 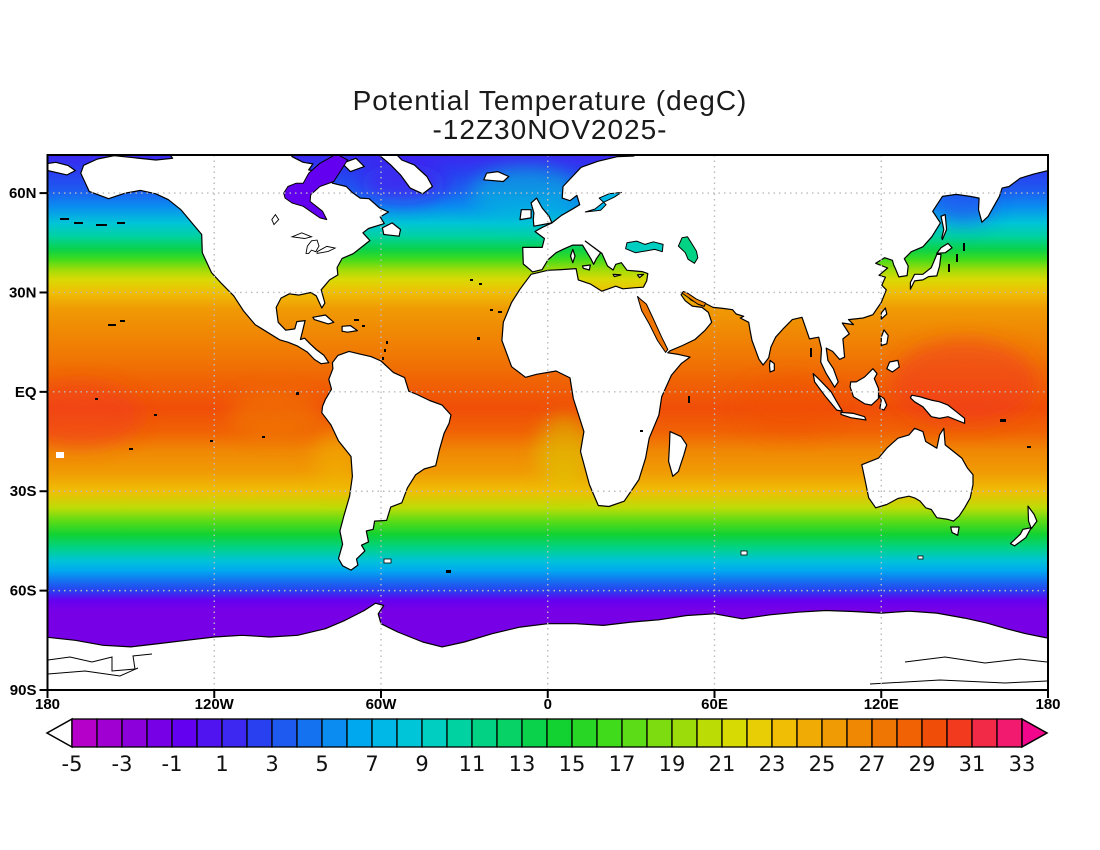 I want to click on landmass-south-america, so click(x=386, y=460).